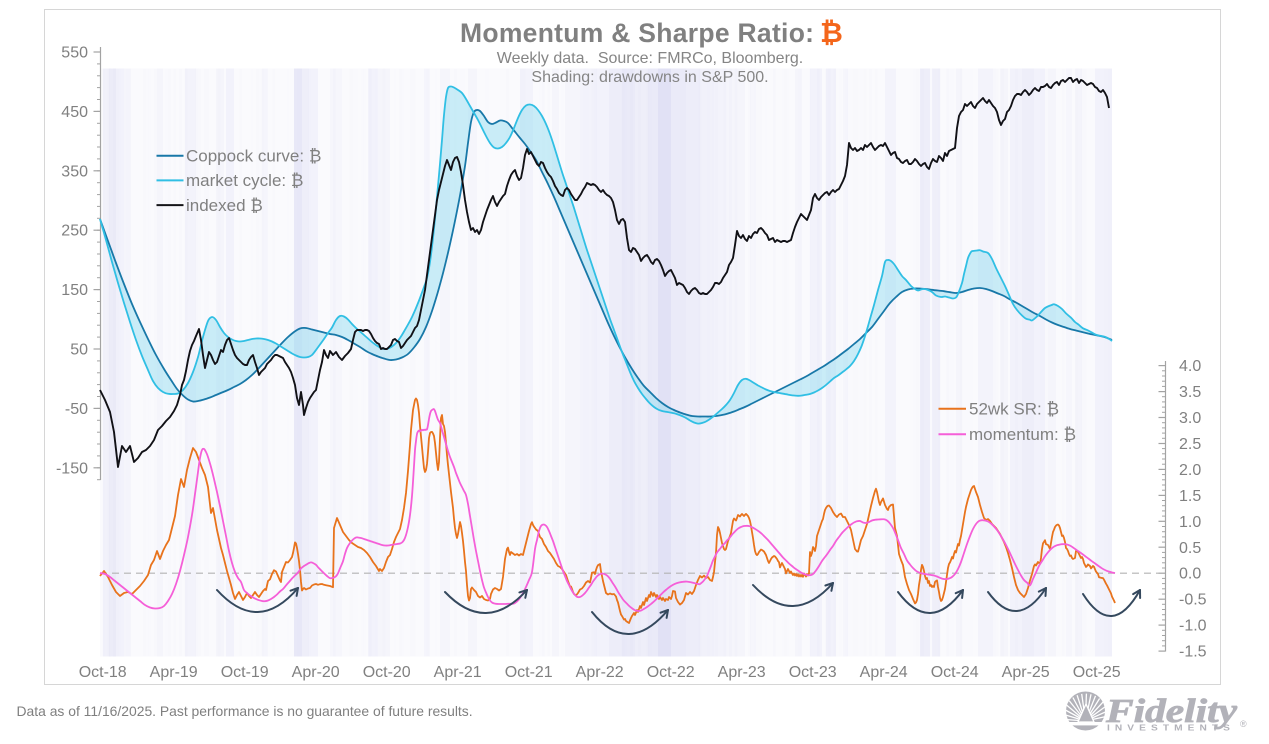 Image resolution: width=1269 pixels, height=744 pixels. I want to click on svg-text: Apr-19, so click(174, 672).